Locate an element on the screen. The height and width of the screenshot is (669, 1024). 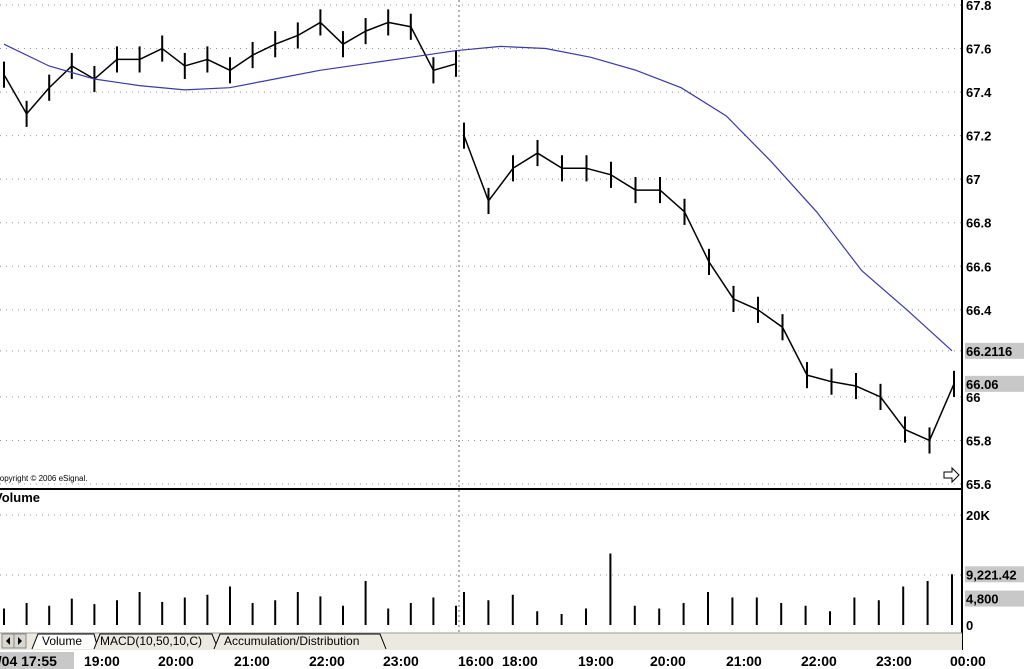
price-tick-label: 67.2 is located at coordinates (978, 136).